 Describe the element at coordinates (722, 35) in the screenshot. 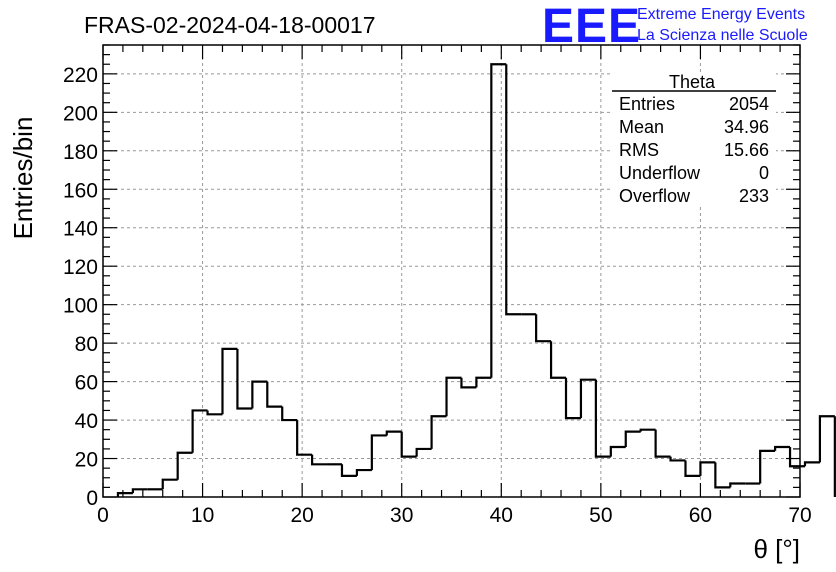

I see `logo-line-2: La Scienza nelle Scuole` at that location.